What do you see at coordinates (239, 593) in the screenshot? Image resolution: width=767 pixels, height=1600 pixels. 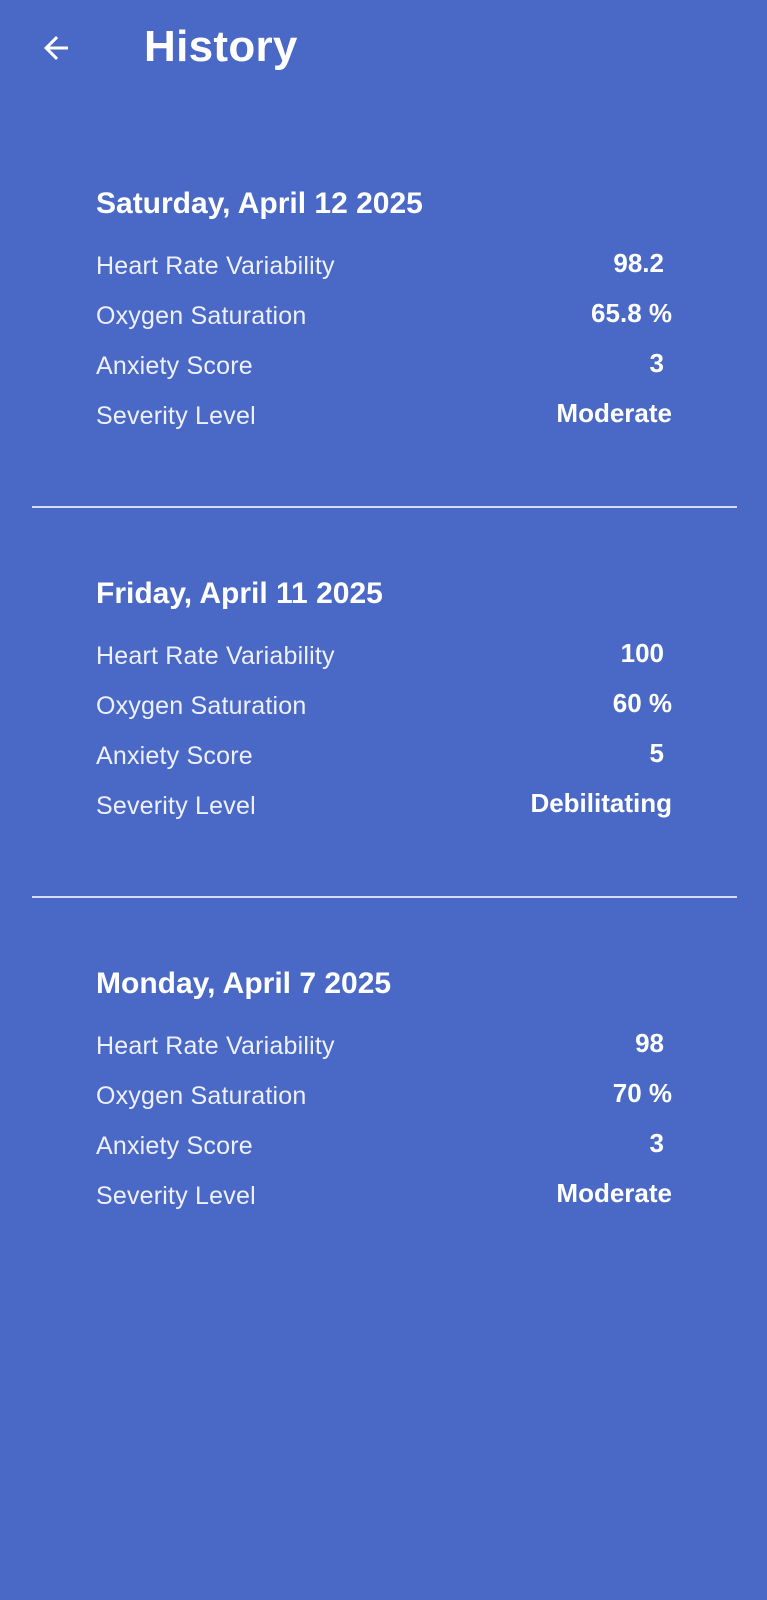 I see `entry-date: Friday, April 11 2025` at bounding box center [239, 593].